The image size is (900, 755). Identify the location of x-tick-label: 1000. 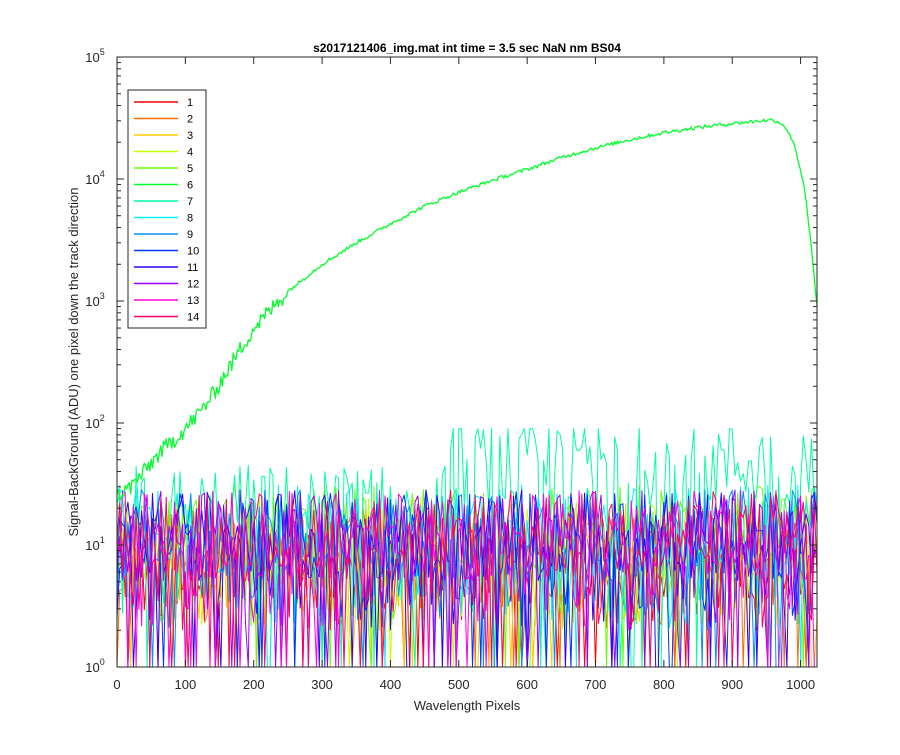
(800, 684).